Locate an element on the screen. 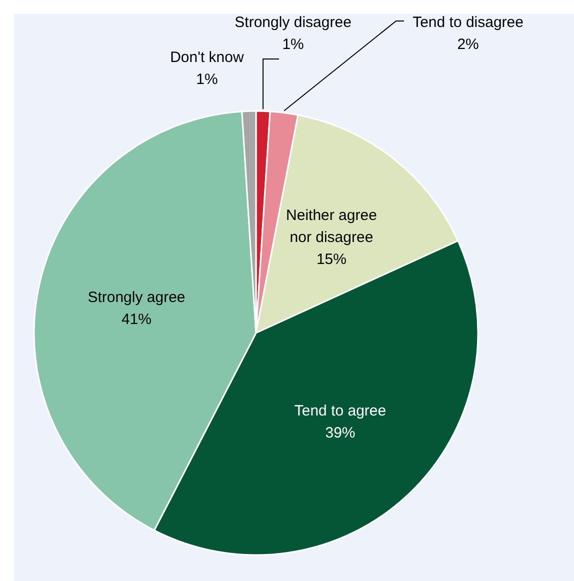 Image resolution: width=574 pixels, height=581 pixels. data-label: 39% is located at coordinates (340, 433).